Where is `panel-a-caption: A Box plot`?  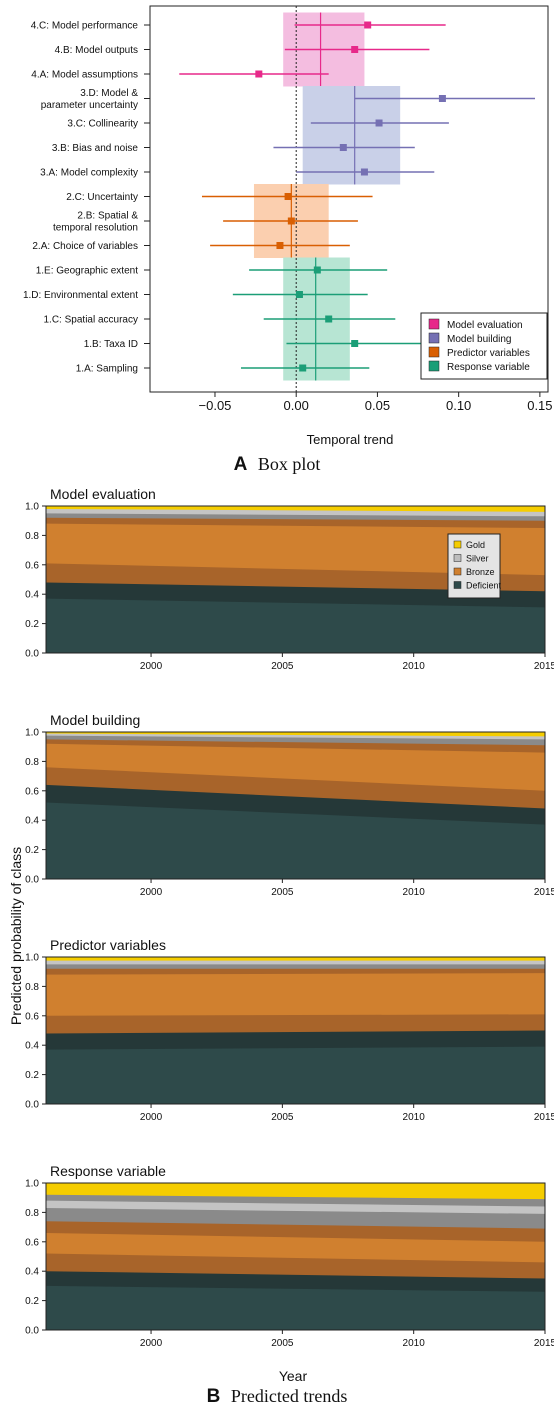
panel-a-caption: A Box plot is located at coordinates (277, 464).